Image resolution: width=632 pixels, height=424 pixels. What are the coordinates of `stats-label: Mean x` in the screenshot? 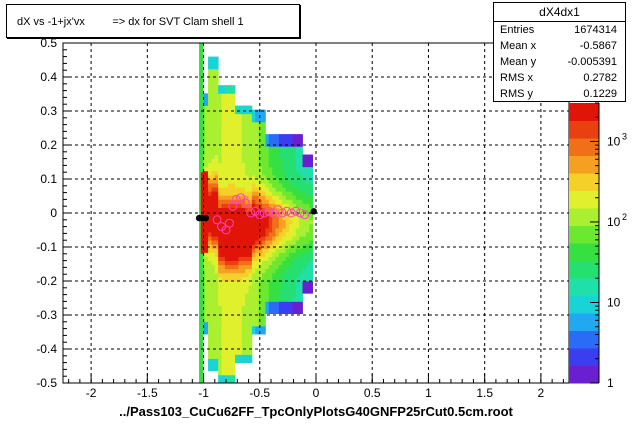 It's located at (518, 46).